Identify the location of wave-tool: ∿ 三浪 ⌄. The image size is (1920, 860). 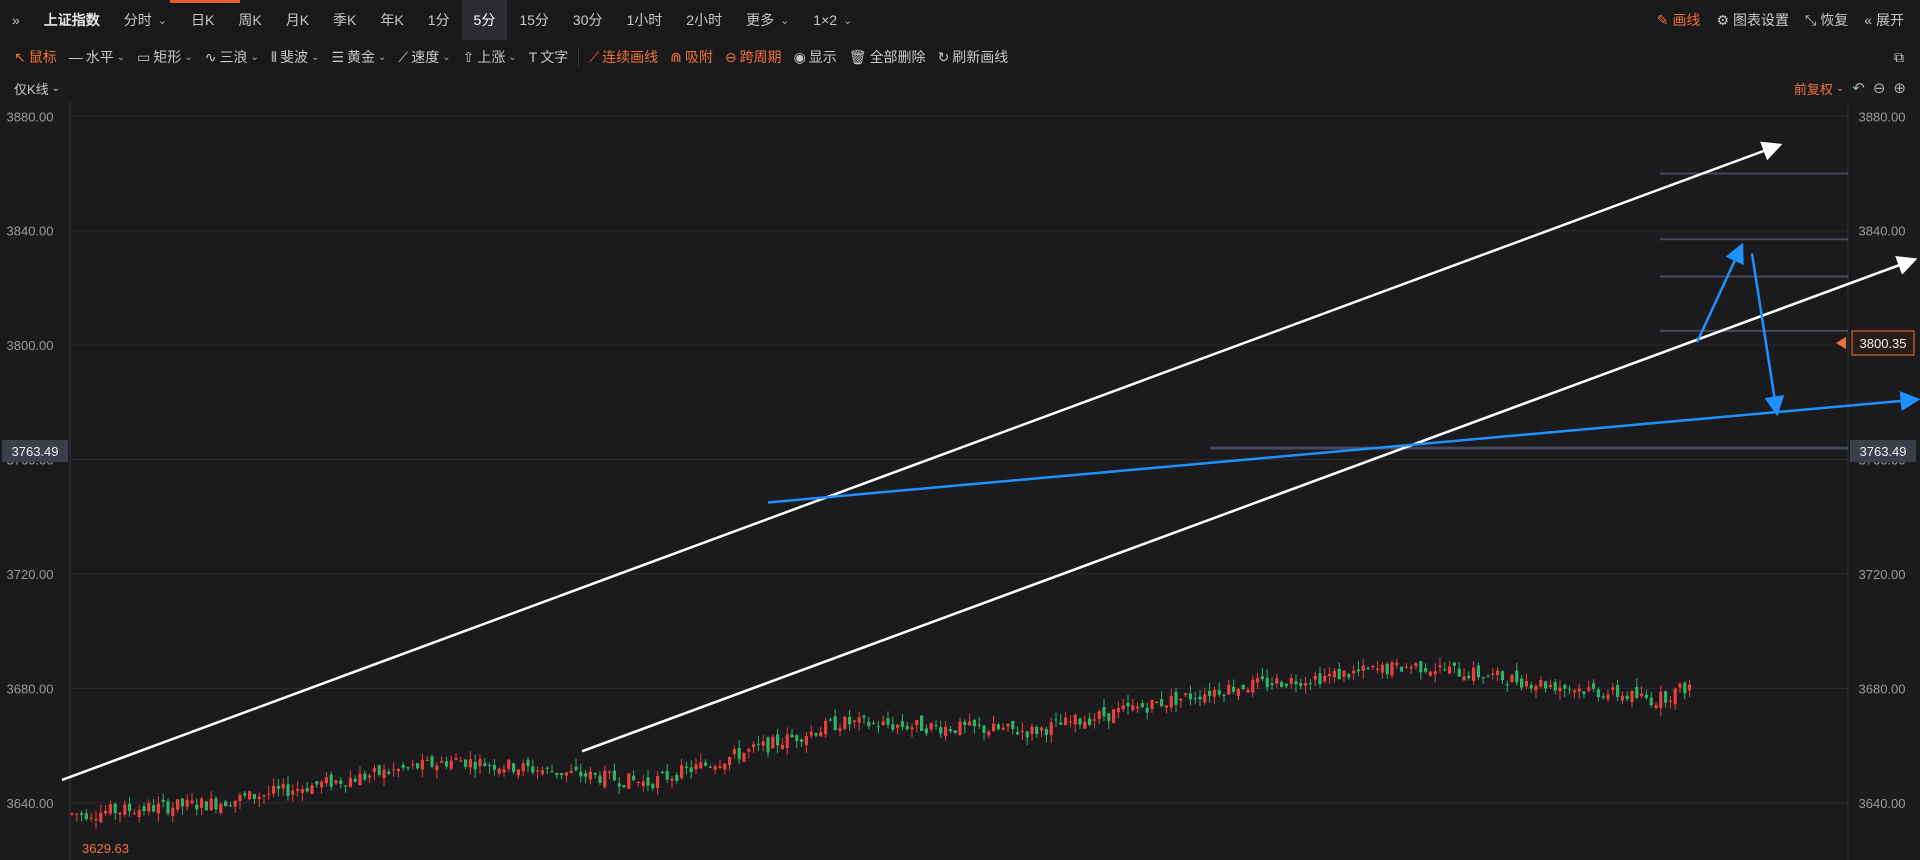
(232, 57).